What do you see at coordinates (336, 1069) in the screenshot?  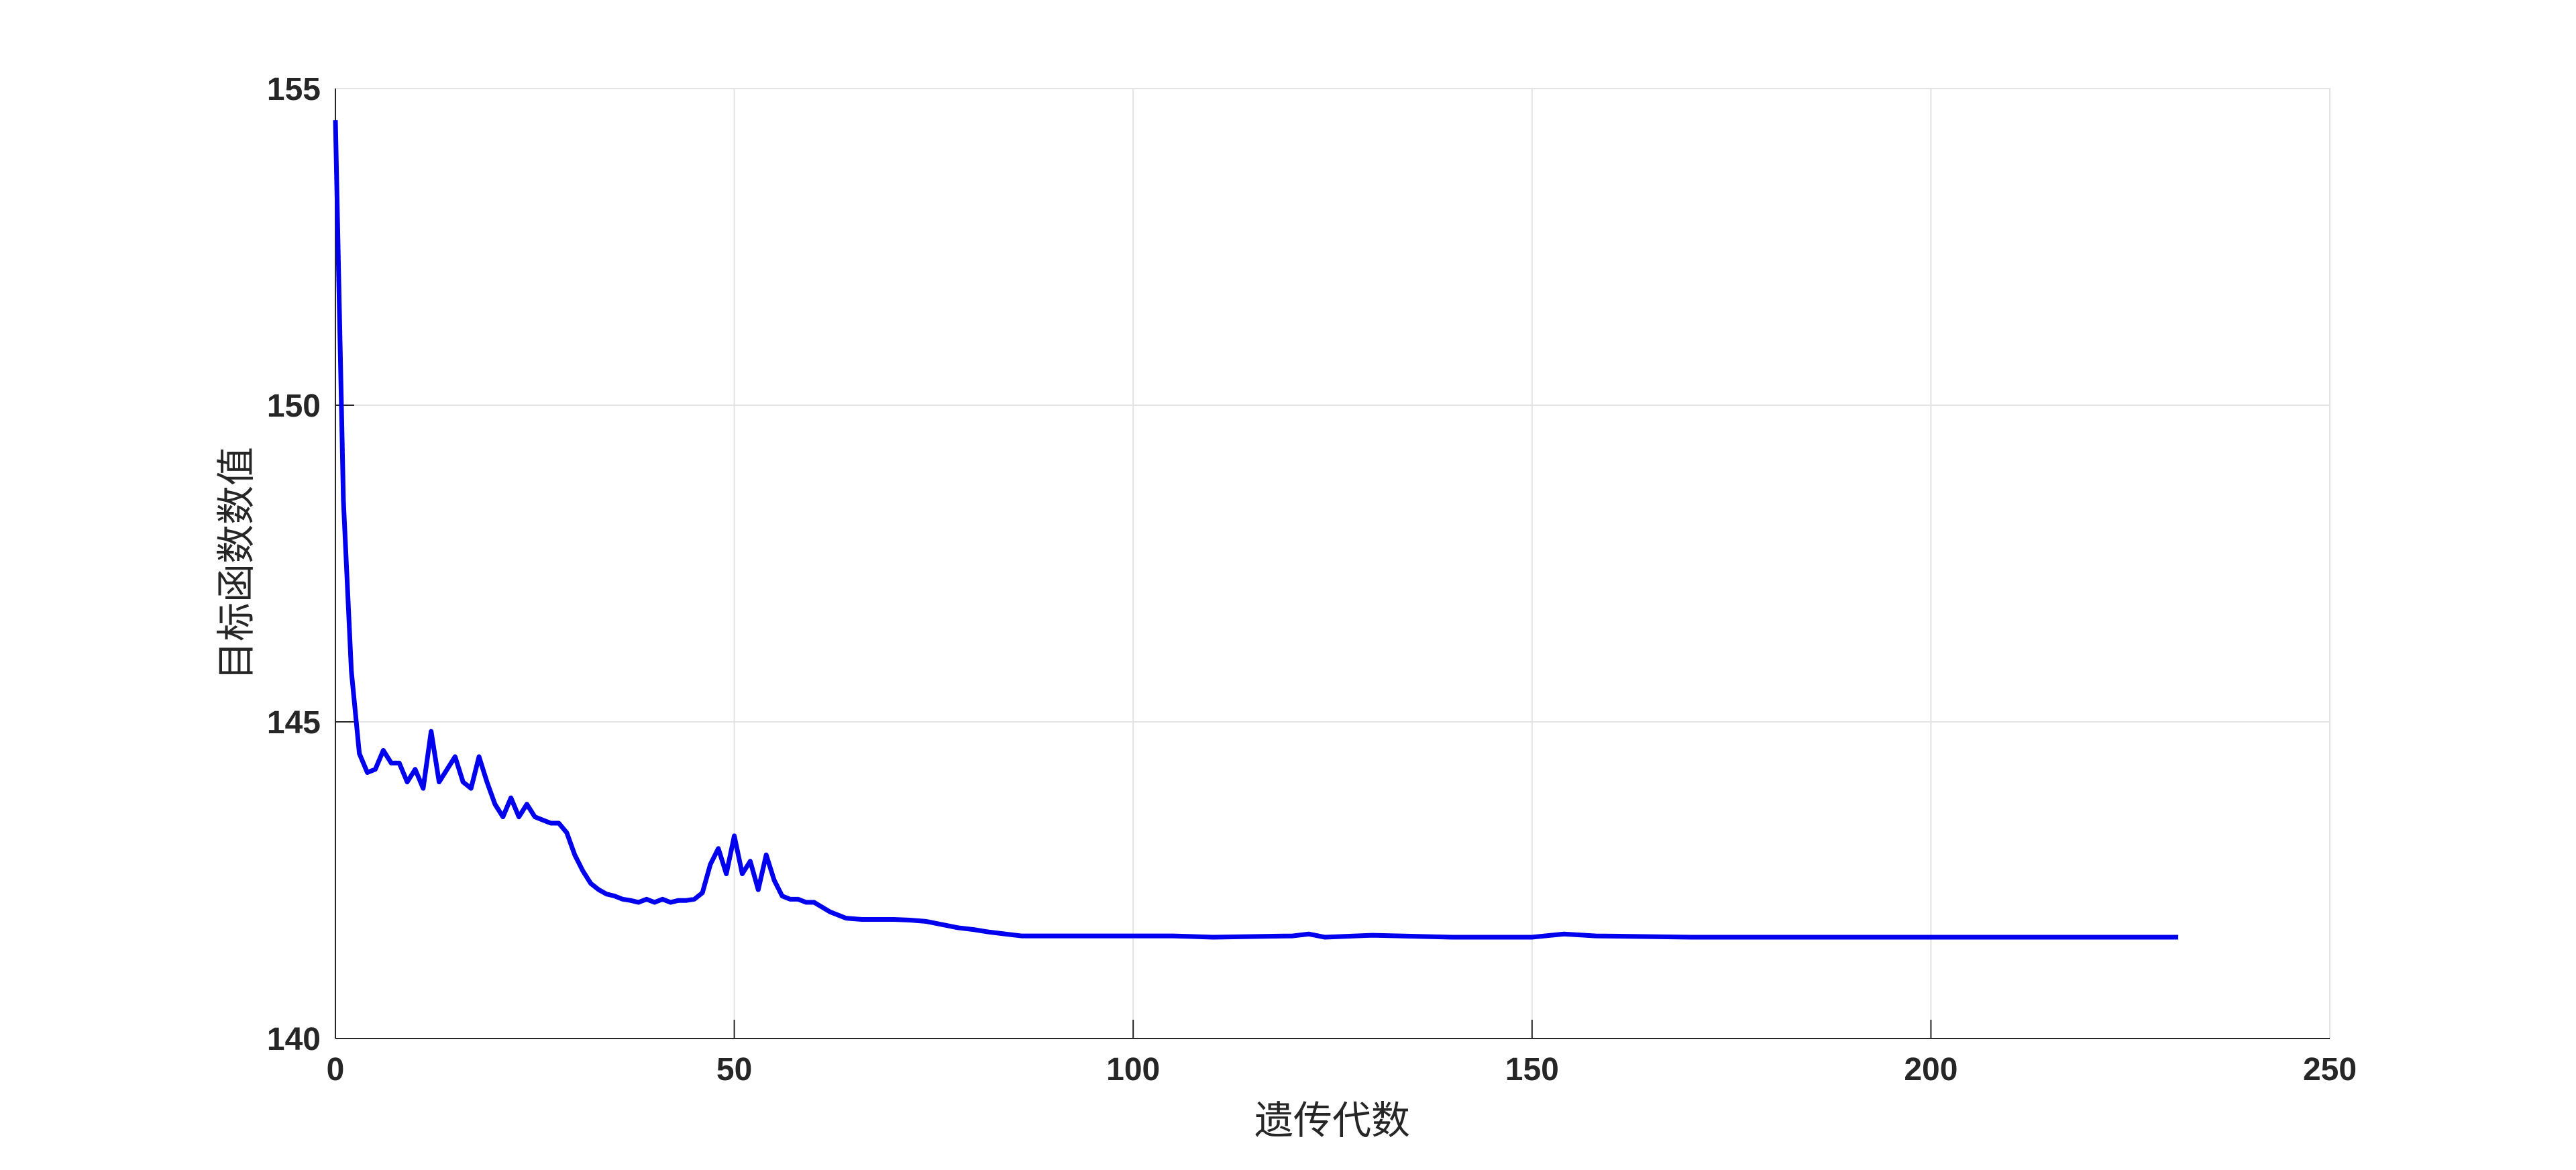 I see `x-tick-label: 0` at bounding box center [336, 1069].